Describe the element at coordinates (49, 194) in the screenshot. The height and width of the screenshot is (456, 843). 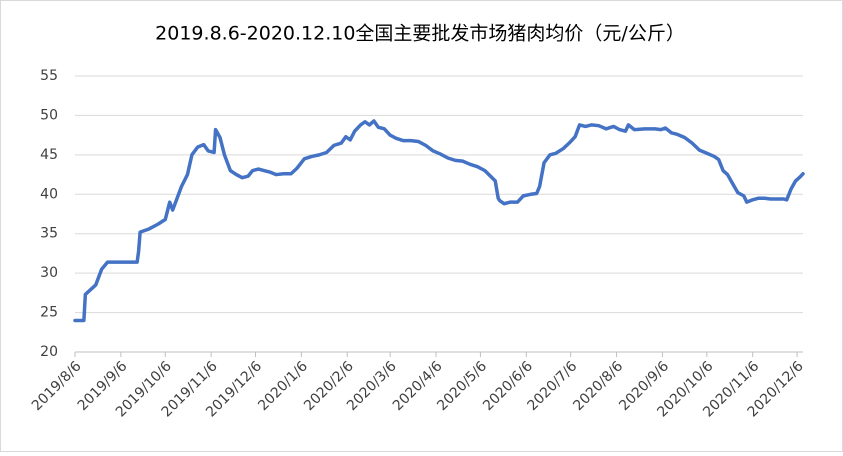
I see `y-tick-label: 40` at that location.